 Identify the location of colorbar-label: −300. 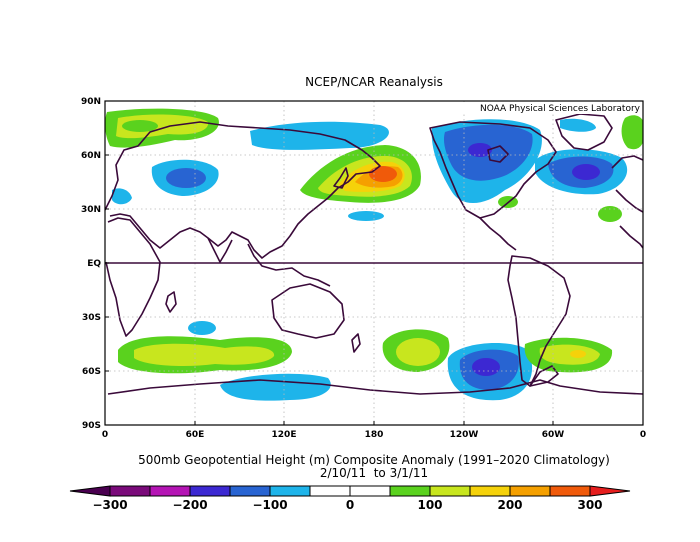
(109, 505).